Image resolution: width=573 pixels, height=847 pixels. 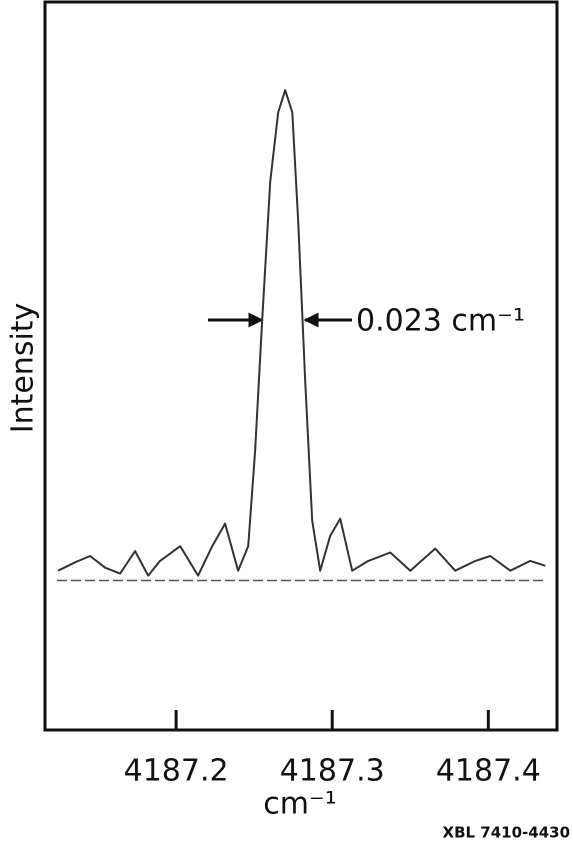 I want to click on x-axis-label: cm⁻¹, so click(x=300, y=804).